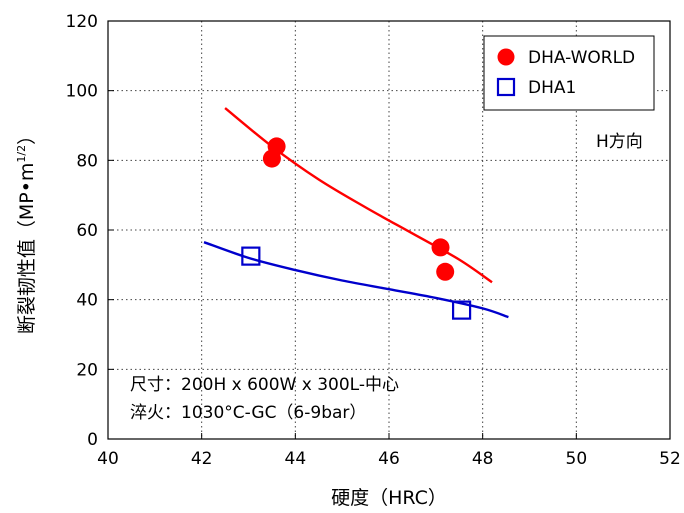  I want to click on y-axis-ticks: 0 20 40 60 80 100 120, so click(90, 231).